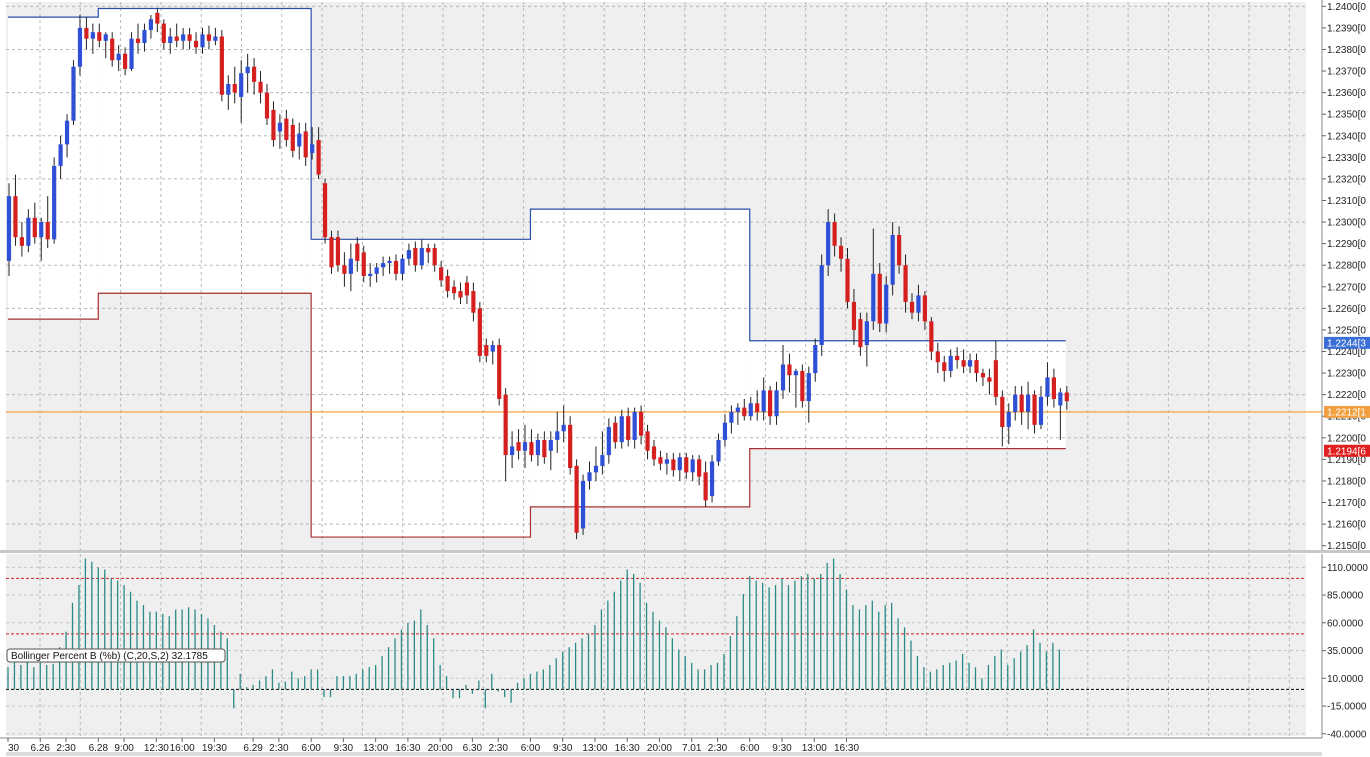 The height and width of the screenshot is (757, 1370). I want to click on horizontal-scrollbar, so click(664, 754).